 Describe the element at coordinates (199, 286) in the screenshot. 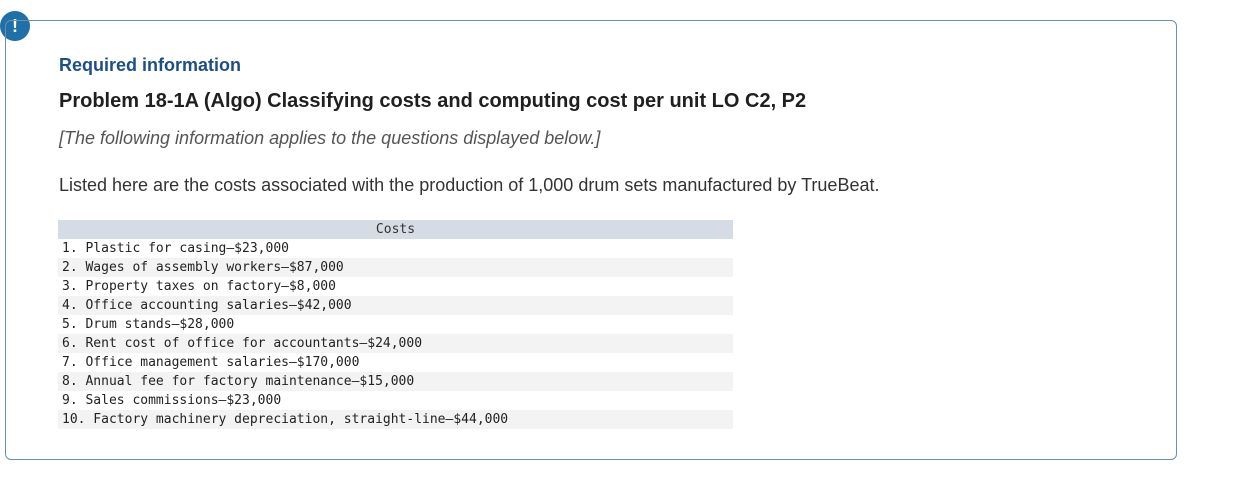

I see `cost-item: 3. Property taxes on factory—$8,000` at that location.